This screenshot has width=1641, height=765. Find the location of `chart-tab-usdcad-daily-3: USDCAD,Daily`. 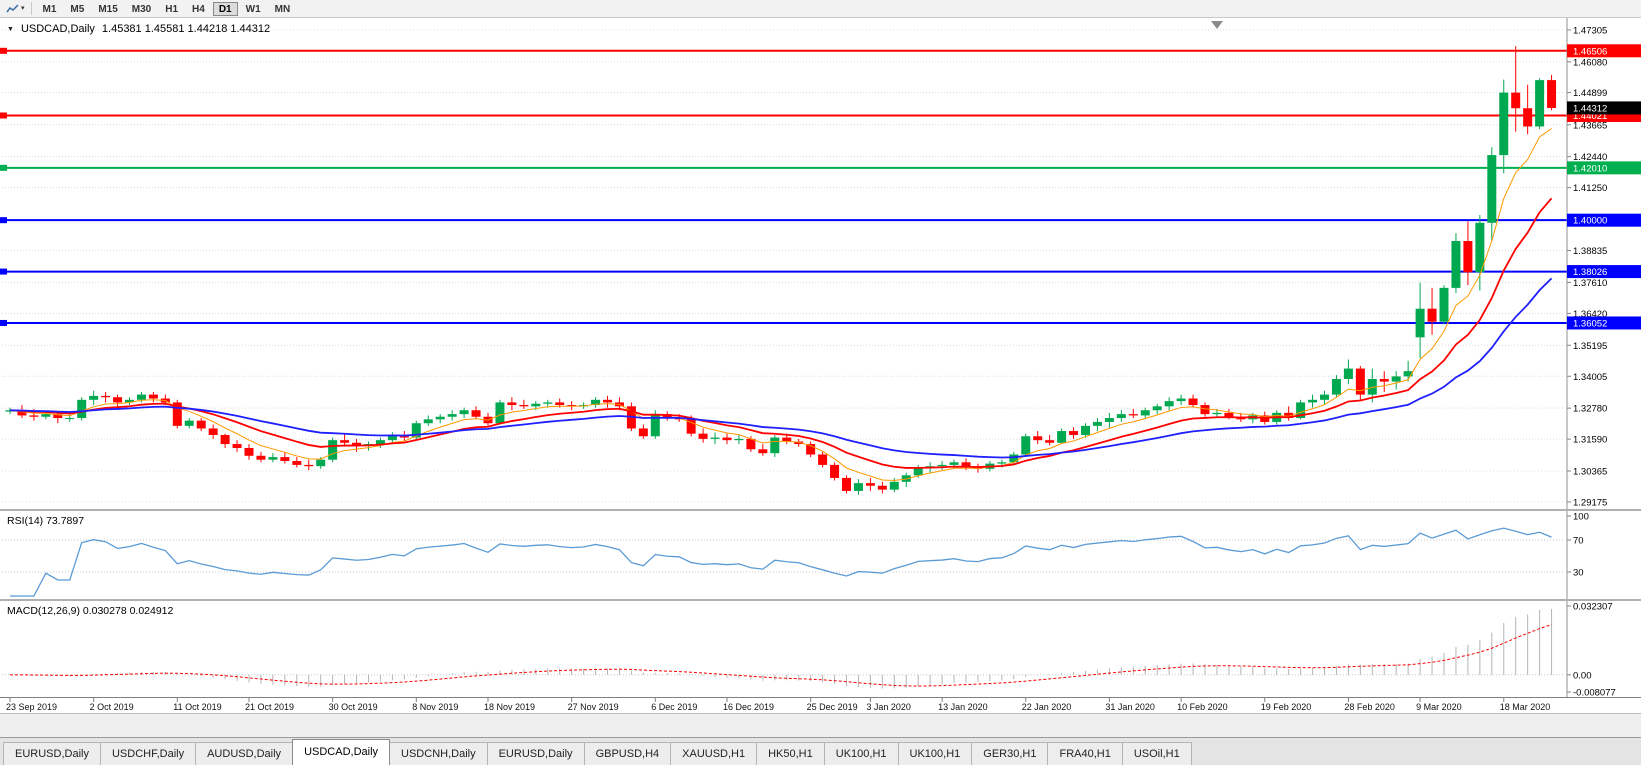

chart-tab-usdcad-daily-3: USDCAD,Daily is located at coordinates (341, 752).